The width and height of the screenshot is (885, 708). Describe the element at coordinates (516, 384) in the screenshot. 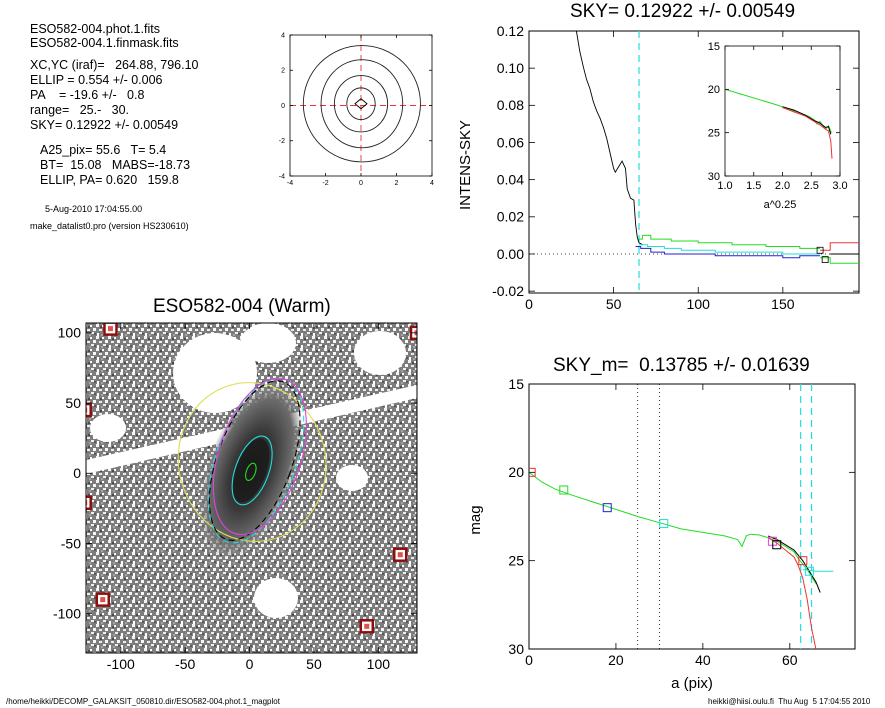

I see `y-tick-label: 15` at that location.